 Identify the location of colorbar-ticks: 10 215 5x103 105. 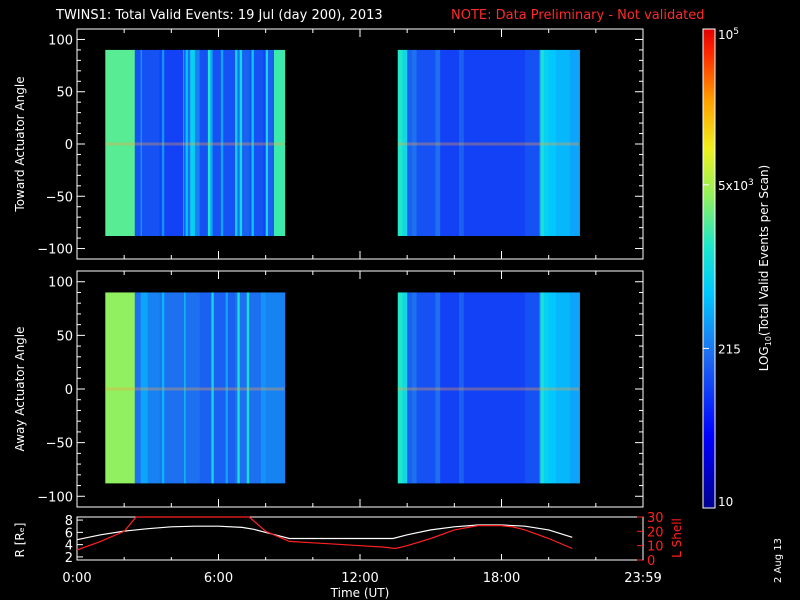
(728, 268).